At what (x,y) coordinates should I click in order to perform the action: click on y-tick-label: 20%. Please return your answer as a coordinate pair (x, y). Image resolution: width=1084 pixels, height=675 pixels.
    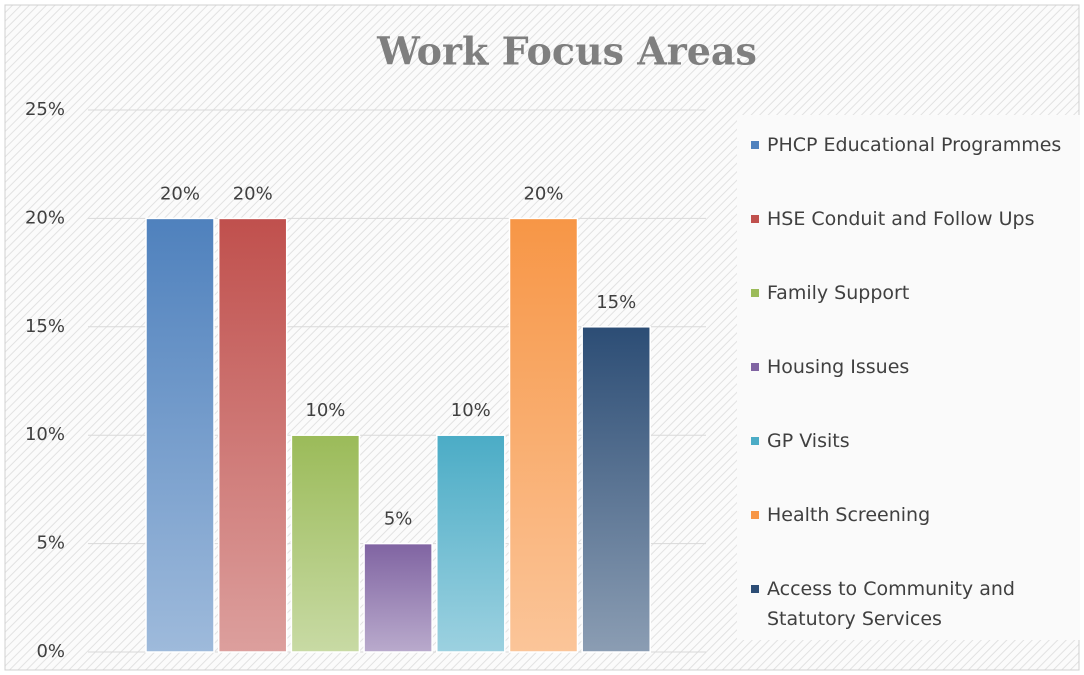
    Looking at the image, I should click on (45, 217).